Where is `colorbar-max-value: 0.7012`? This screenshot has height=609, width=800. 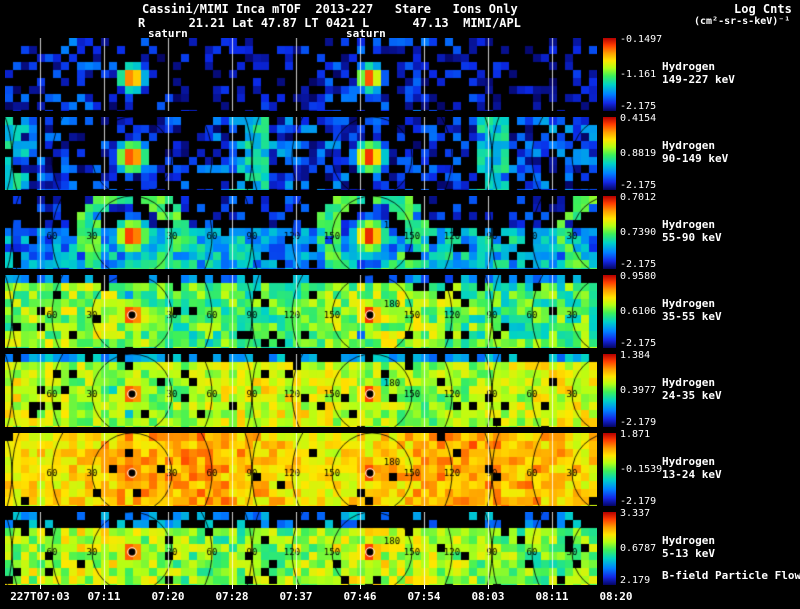 colorbar-max-value: 0.7012 is located at coordinates (638, 197).